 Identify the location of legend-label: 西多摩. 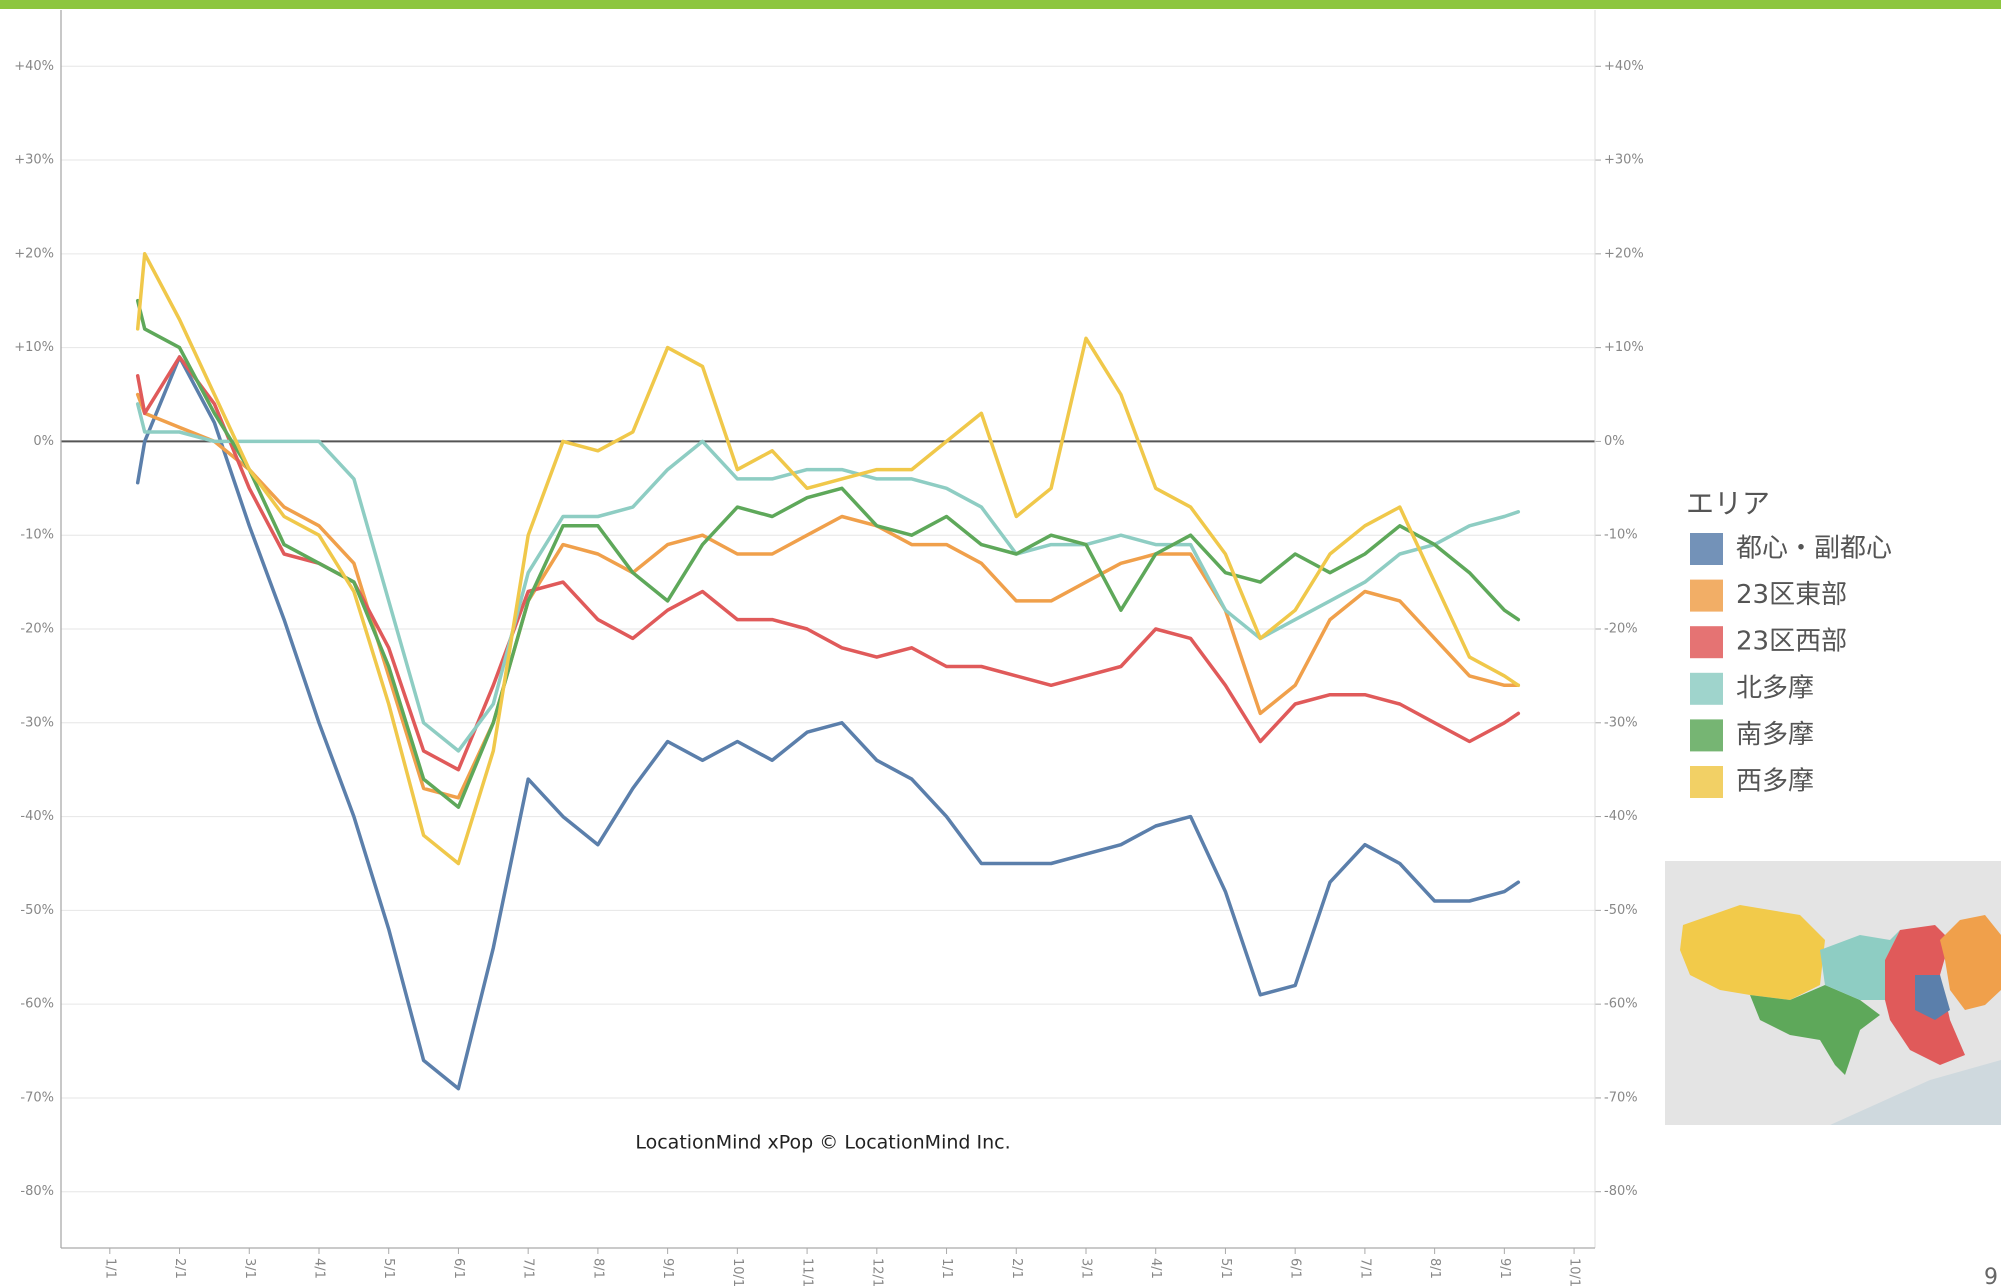
(1775, 782).